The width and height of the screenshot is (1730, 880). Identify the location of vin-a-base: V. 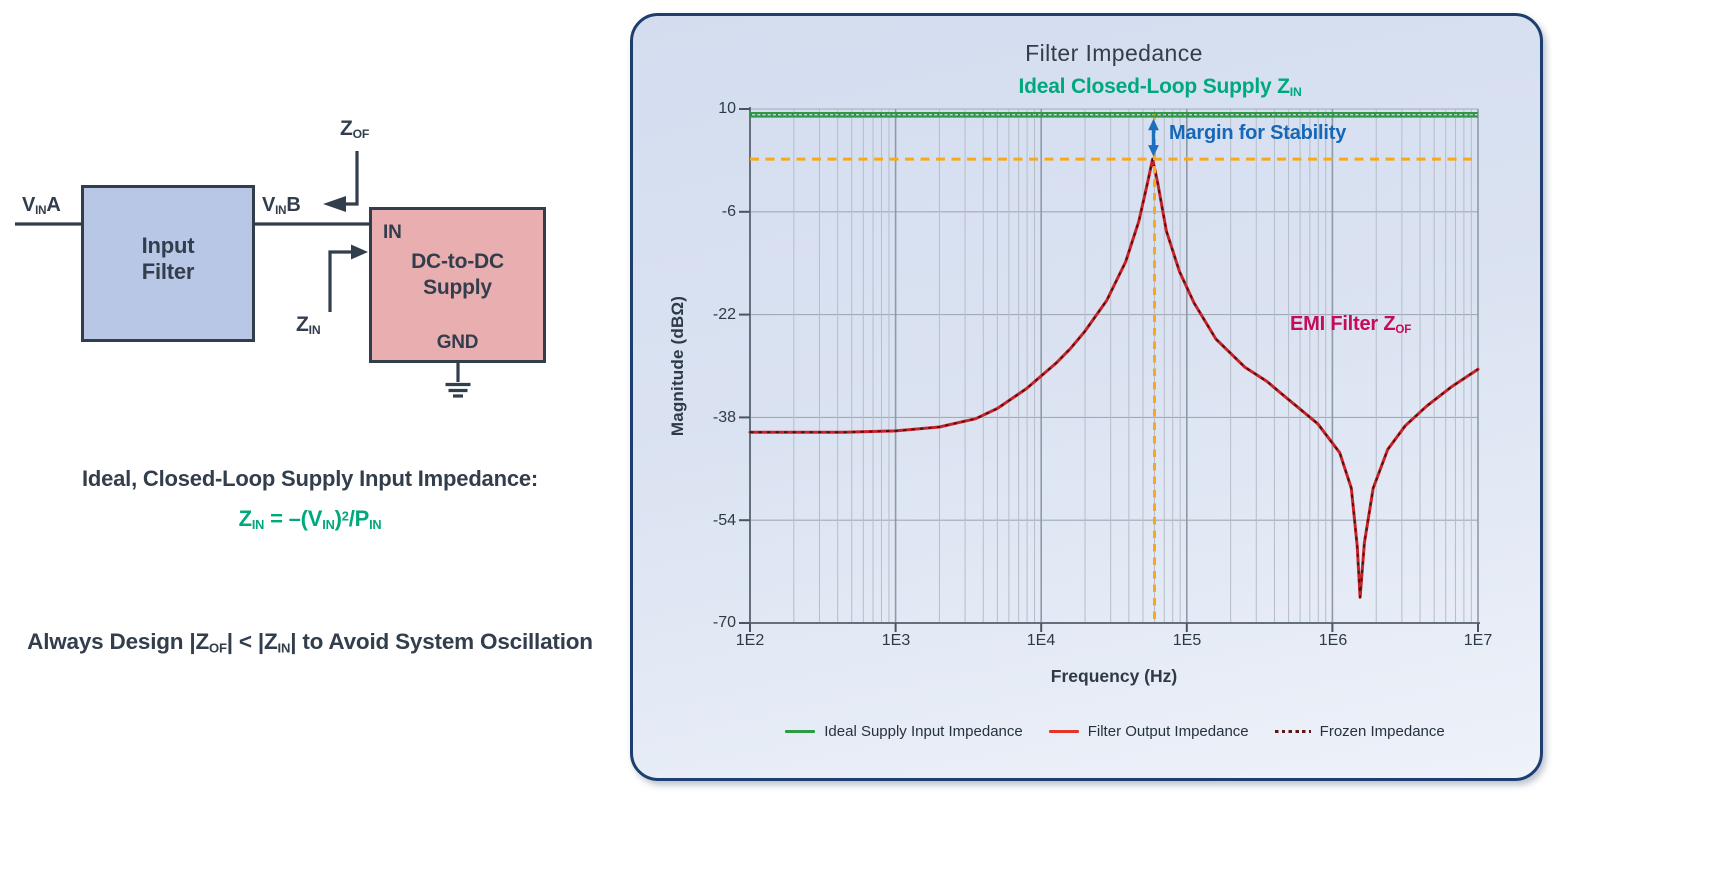
(29, 205).